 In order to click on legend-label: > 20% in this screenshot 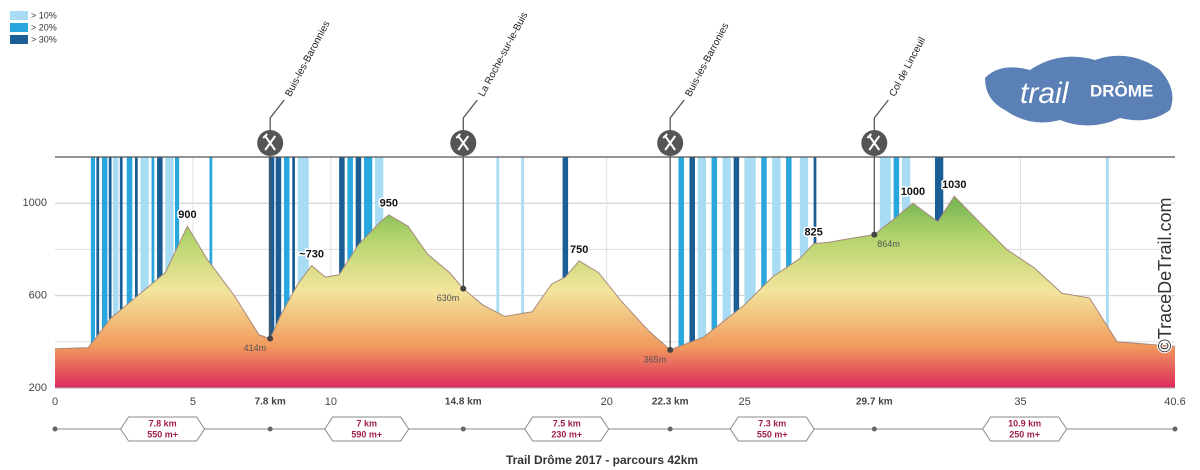, I will do `click(44, 27)`.